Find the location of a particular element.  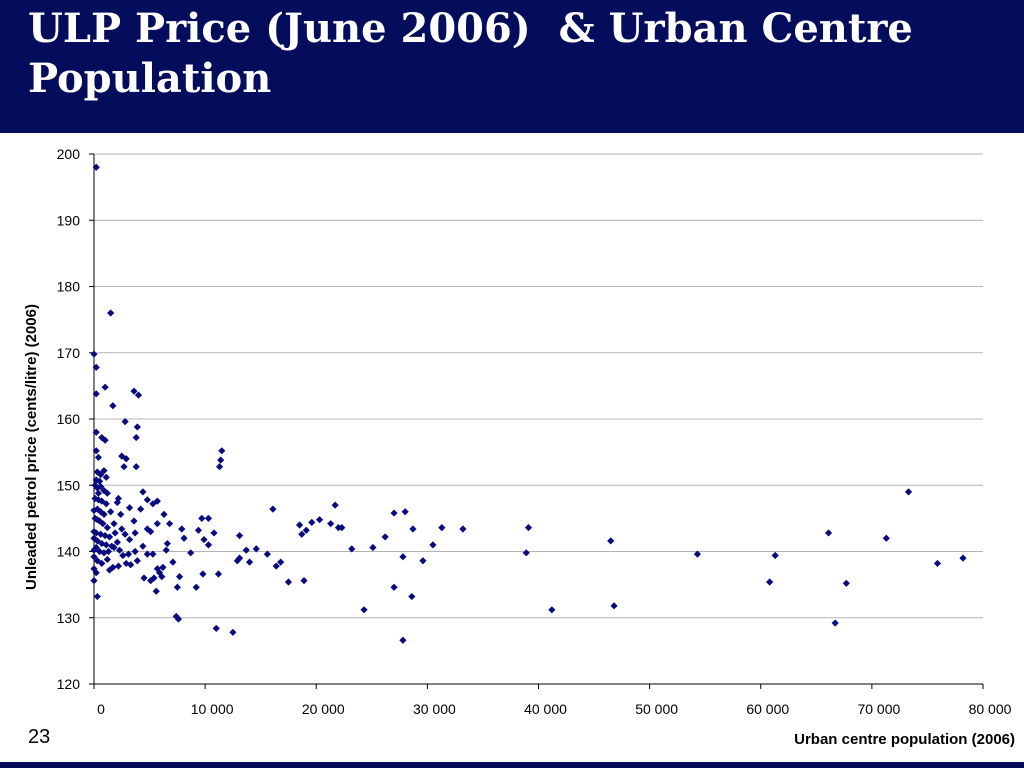

x-tick-label: 70 000 is located at coordinates (878, 709).